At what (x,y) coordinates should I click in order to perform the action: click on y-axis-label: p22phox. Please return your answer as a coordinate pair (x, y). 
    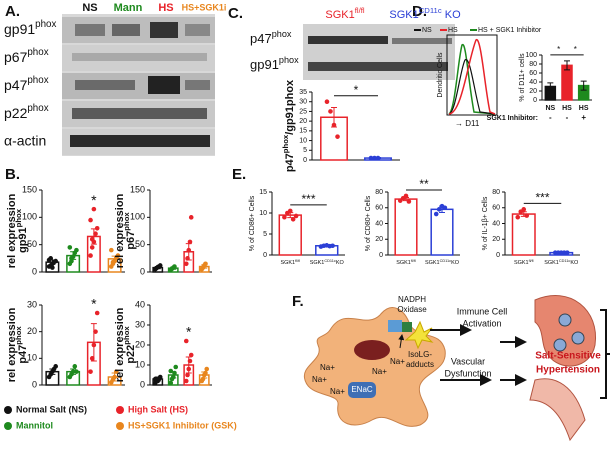
    Looking at the image, I should click on (129, 345).